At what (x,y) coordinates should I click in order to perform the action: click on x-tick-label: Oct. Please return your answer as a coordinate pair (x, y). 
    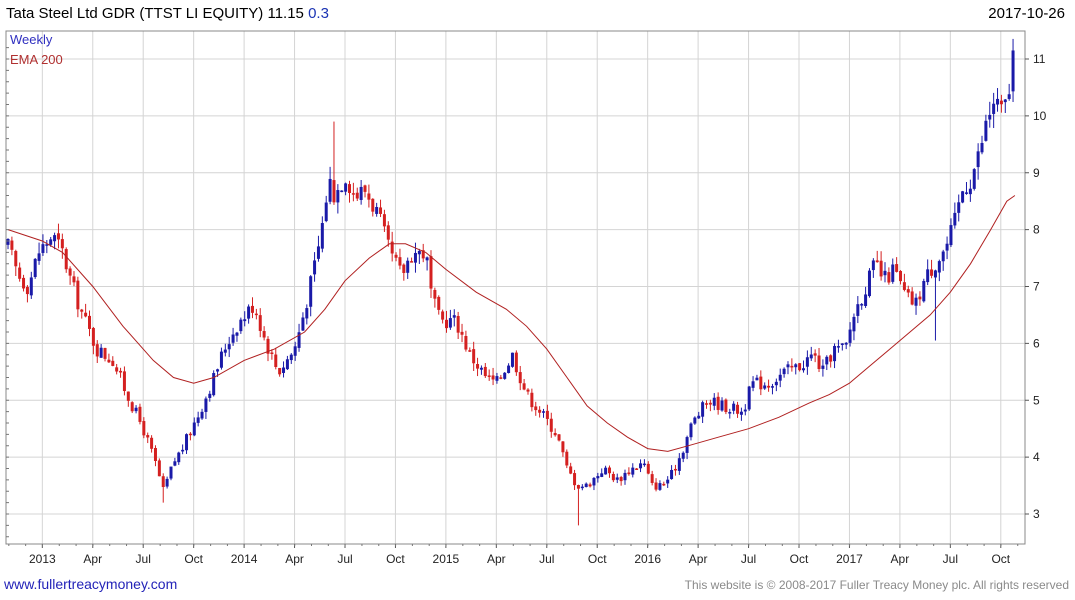
    Looking at the image, I should click on (193, 559).